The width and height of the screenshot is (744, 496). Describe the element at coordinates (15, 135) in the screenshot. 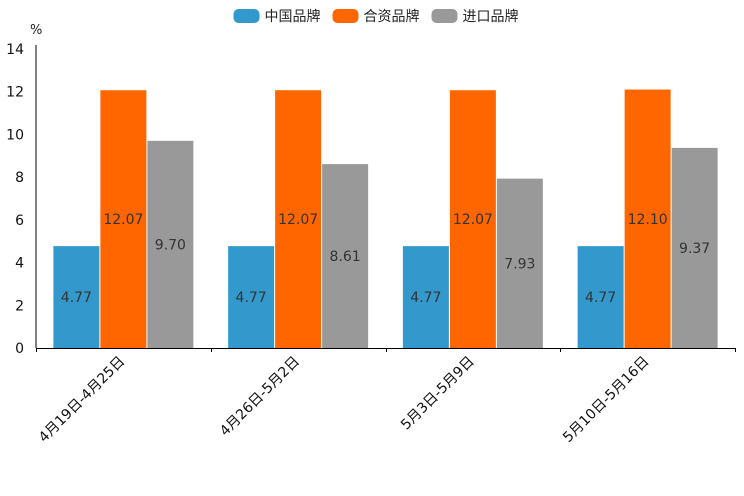

I see `y-tick-label: 10` at that location.